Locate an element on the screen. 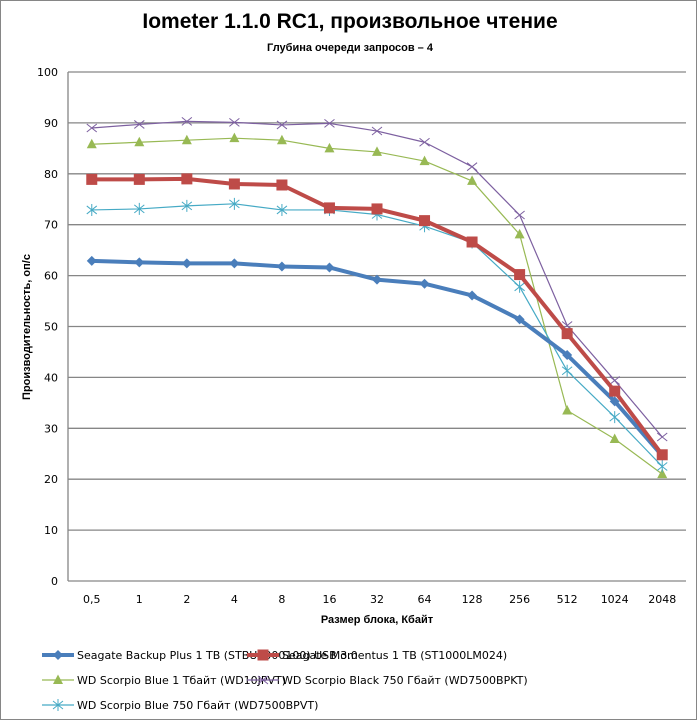  x-tick-label: 16 is located at coordinates (329, 599).